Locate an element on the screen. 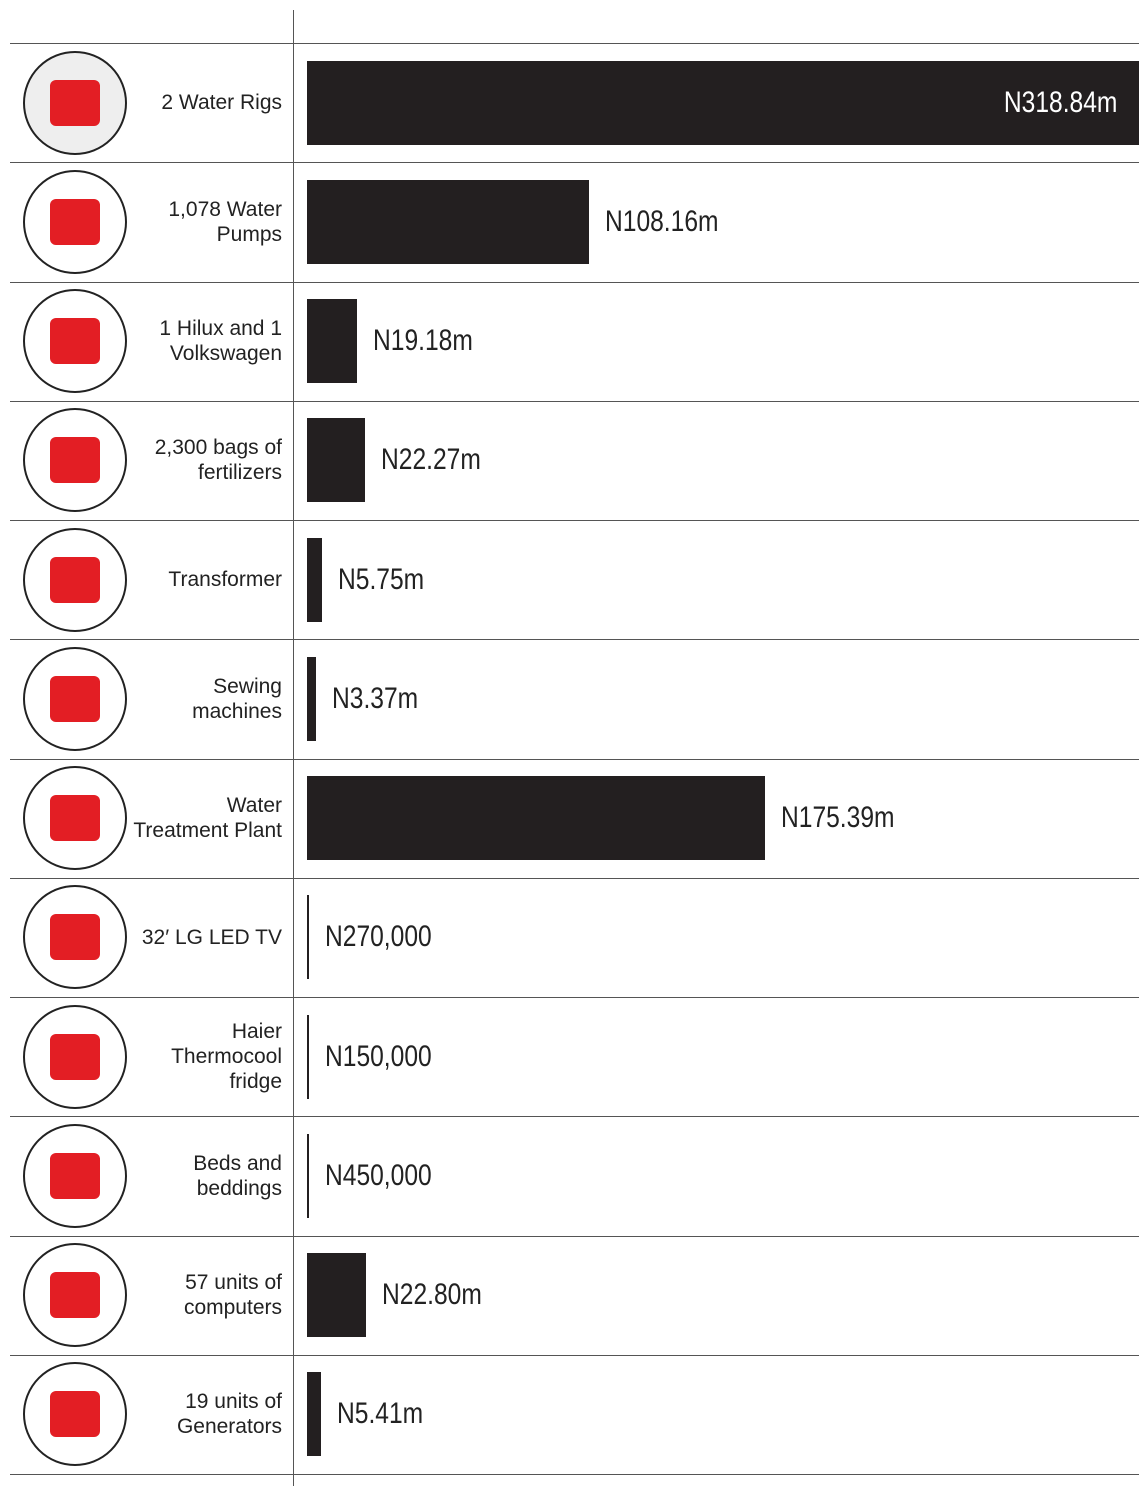 This screenshot has width=1139, height=1486. category-label: 57 units of computers is located at coordinates (232, 1295).